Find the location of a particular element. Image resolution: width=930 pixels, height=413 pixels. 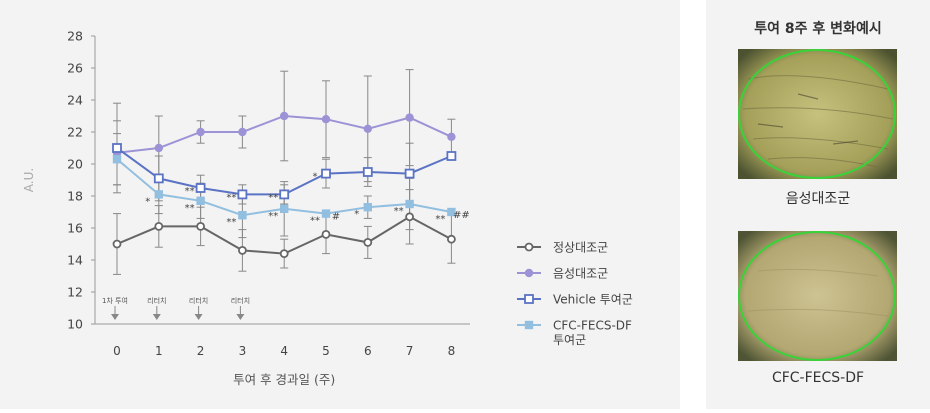

dose-marker-label: 1차 투여 is located at coordinates (115, 300).